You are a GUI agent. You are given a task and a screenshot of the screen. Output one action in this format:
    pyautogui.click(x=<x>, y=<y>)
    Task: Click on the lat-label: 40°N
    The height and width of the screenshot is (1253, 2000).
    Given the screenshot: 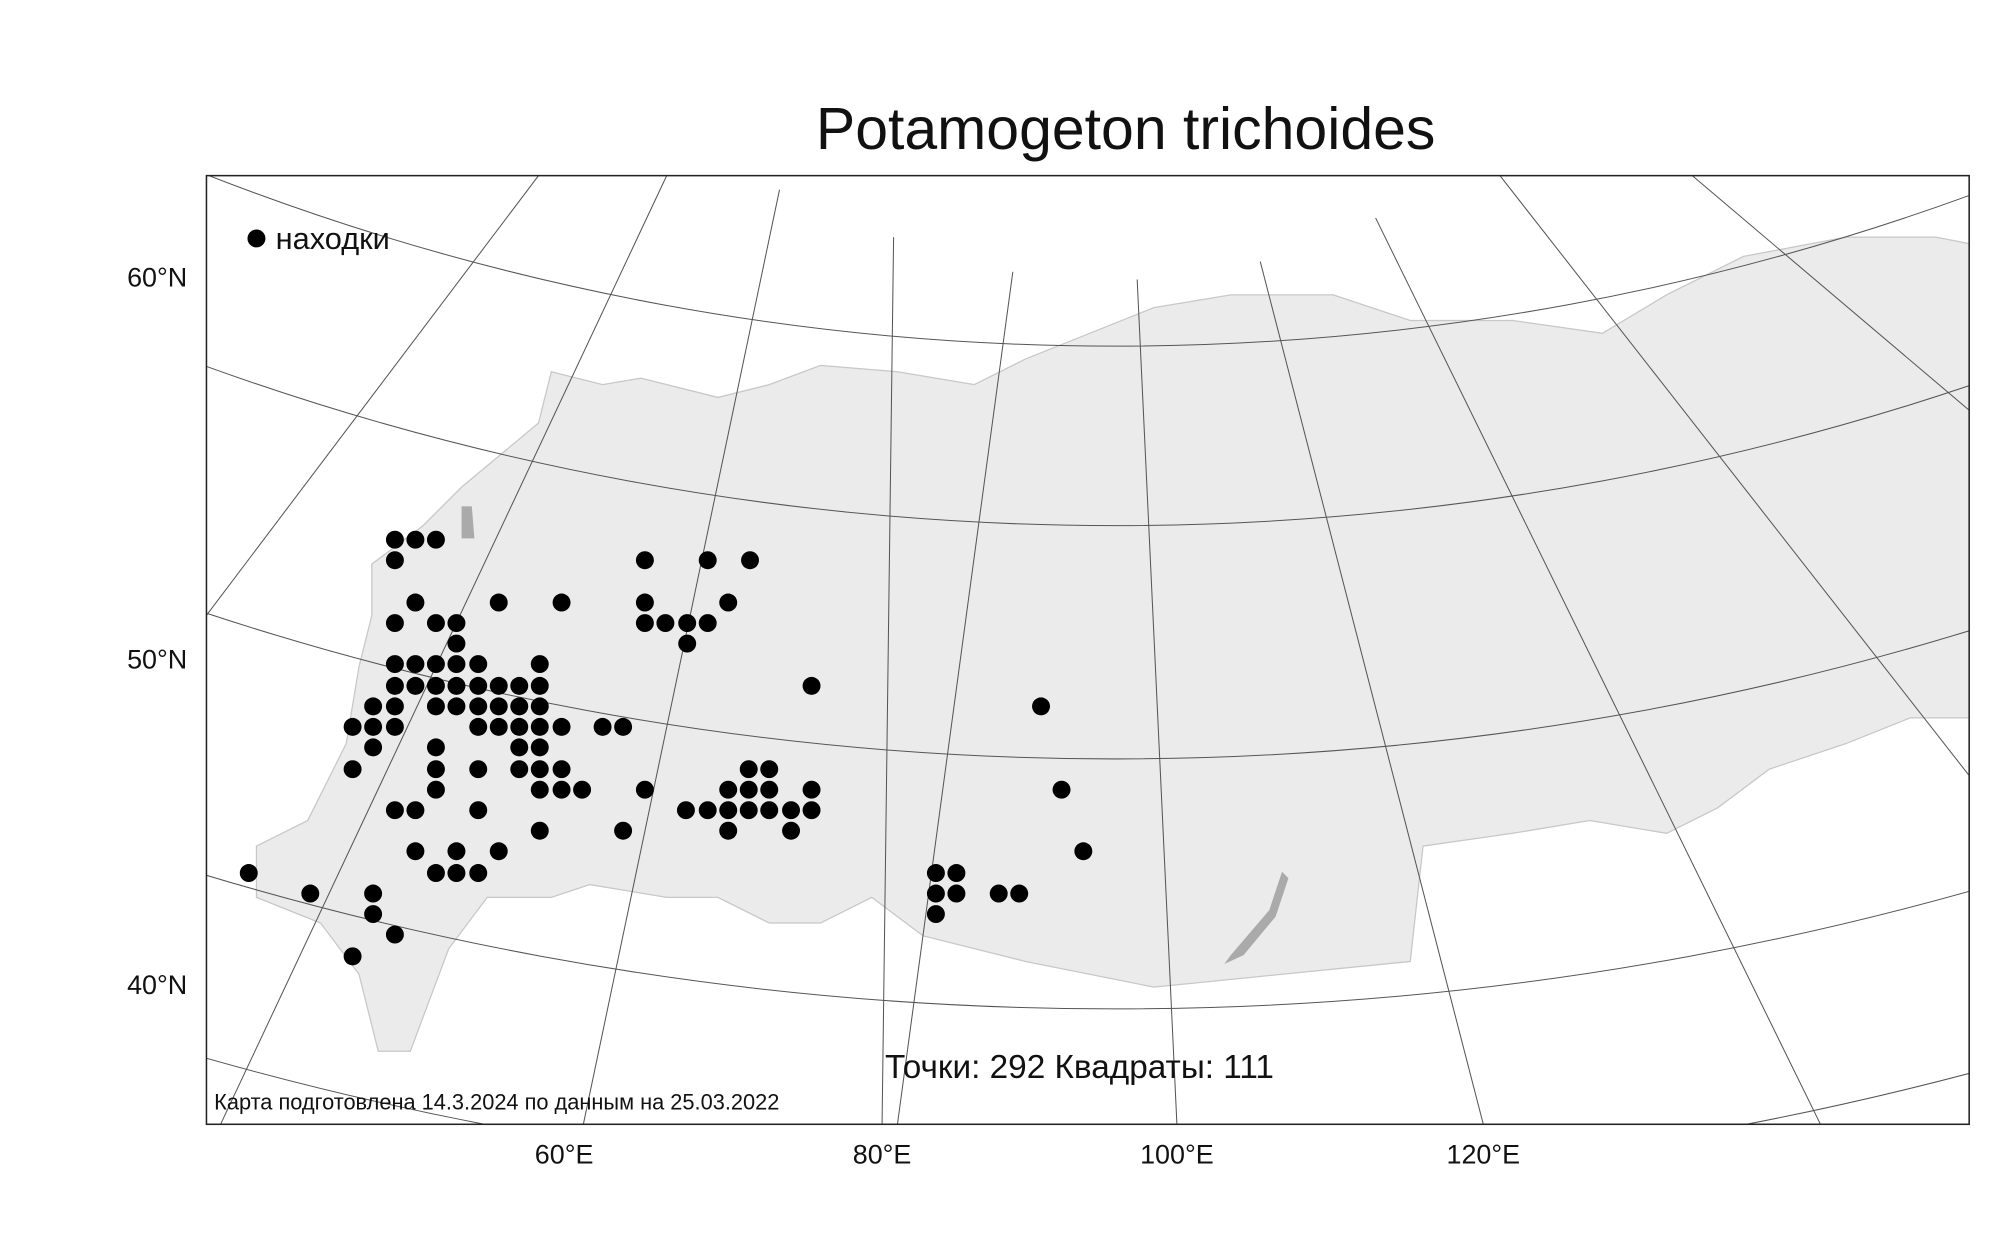 What is the action you would take?
    pyautogui.click(x=157, y=985)
    